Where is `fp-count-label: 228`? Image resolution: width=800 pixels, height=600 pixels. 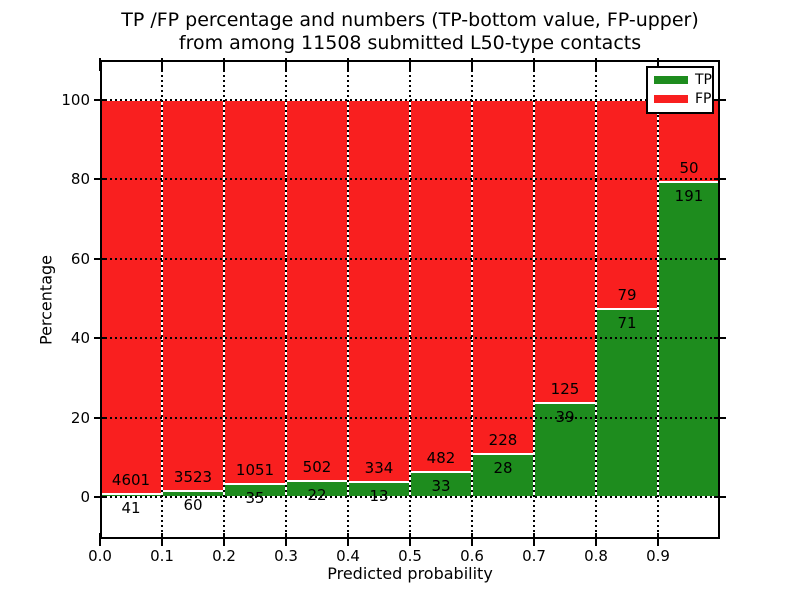
fp-count-label: 228 is located at coordinates (503, 439).